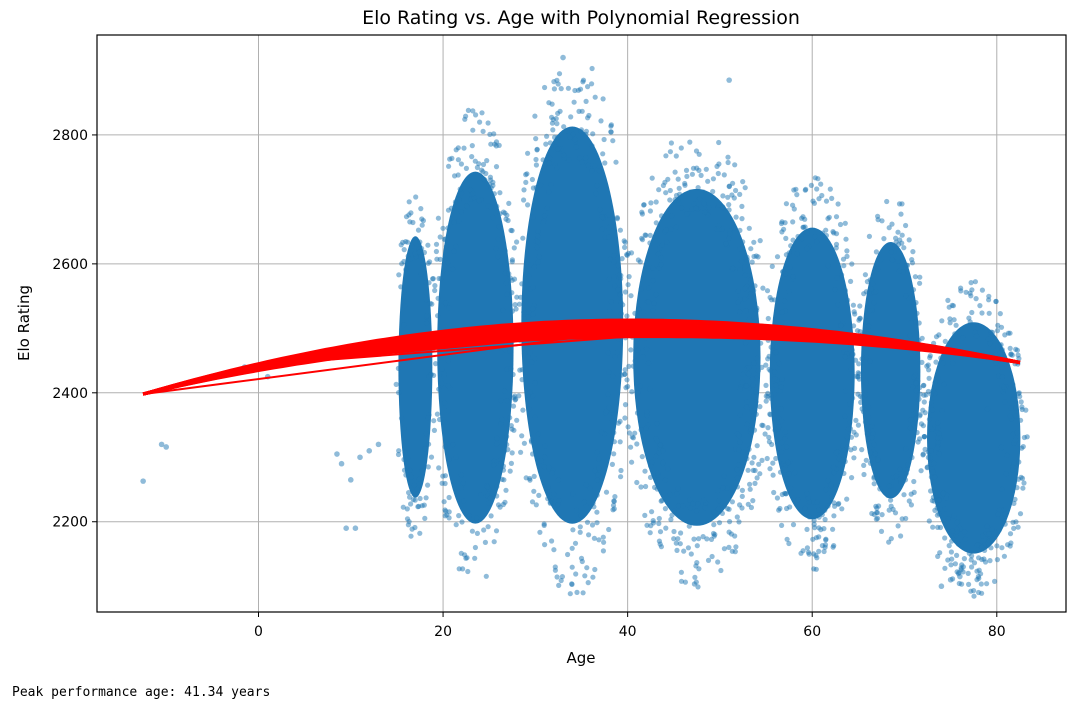  What do you see at coordinates (997, 632) in the screenshot?
I see `x-tick-label: 80` at bounding box center [997, 632].